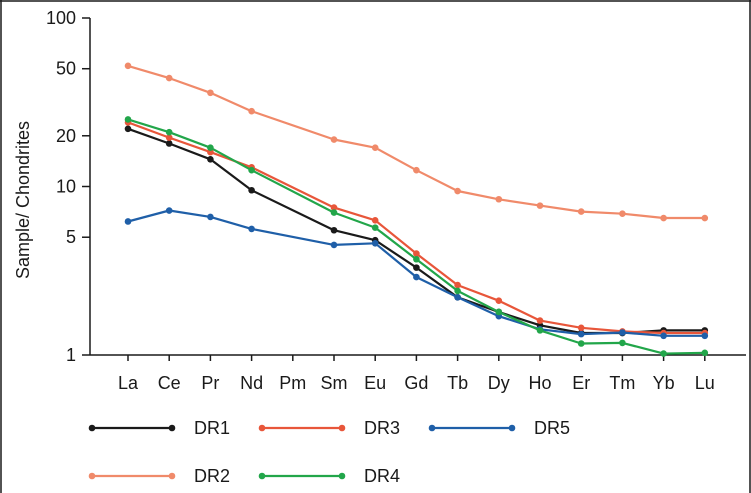 Image resolution: width=751 pixels, height=493 pixels. I want to click on x-tick-label: Tm, so click(622, 383).